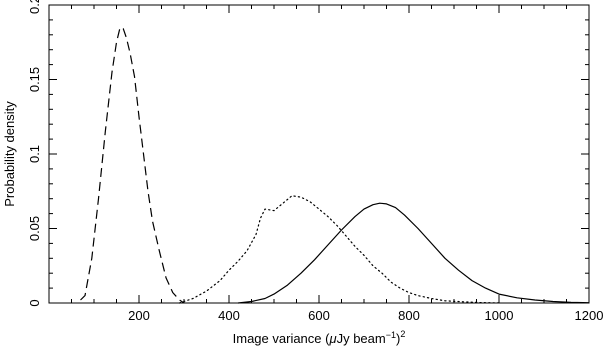 The height and width of the screenshot is (350, 605). I want to click on y-axis-title: Probability density, so click(9, 154).